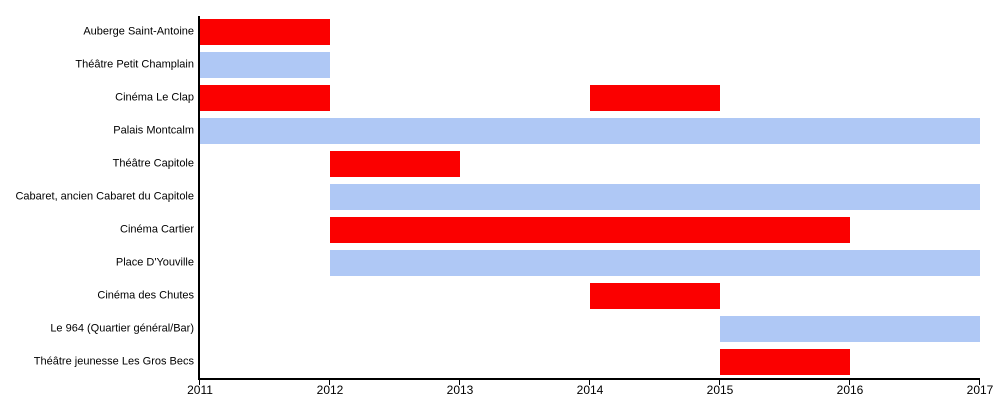 The width and height of the screenshot is (1000, 400). I want to click on x-axis-tick-label: 2017, so click(980, 390).